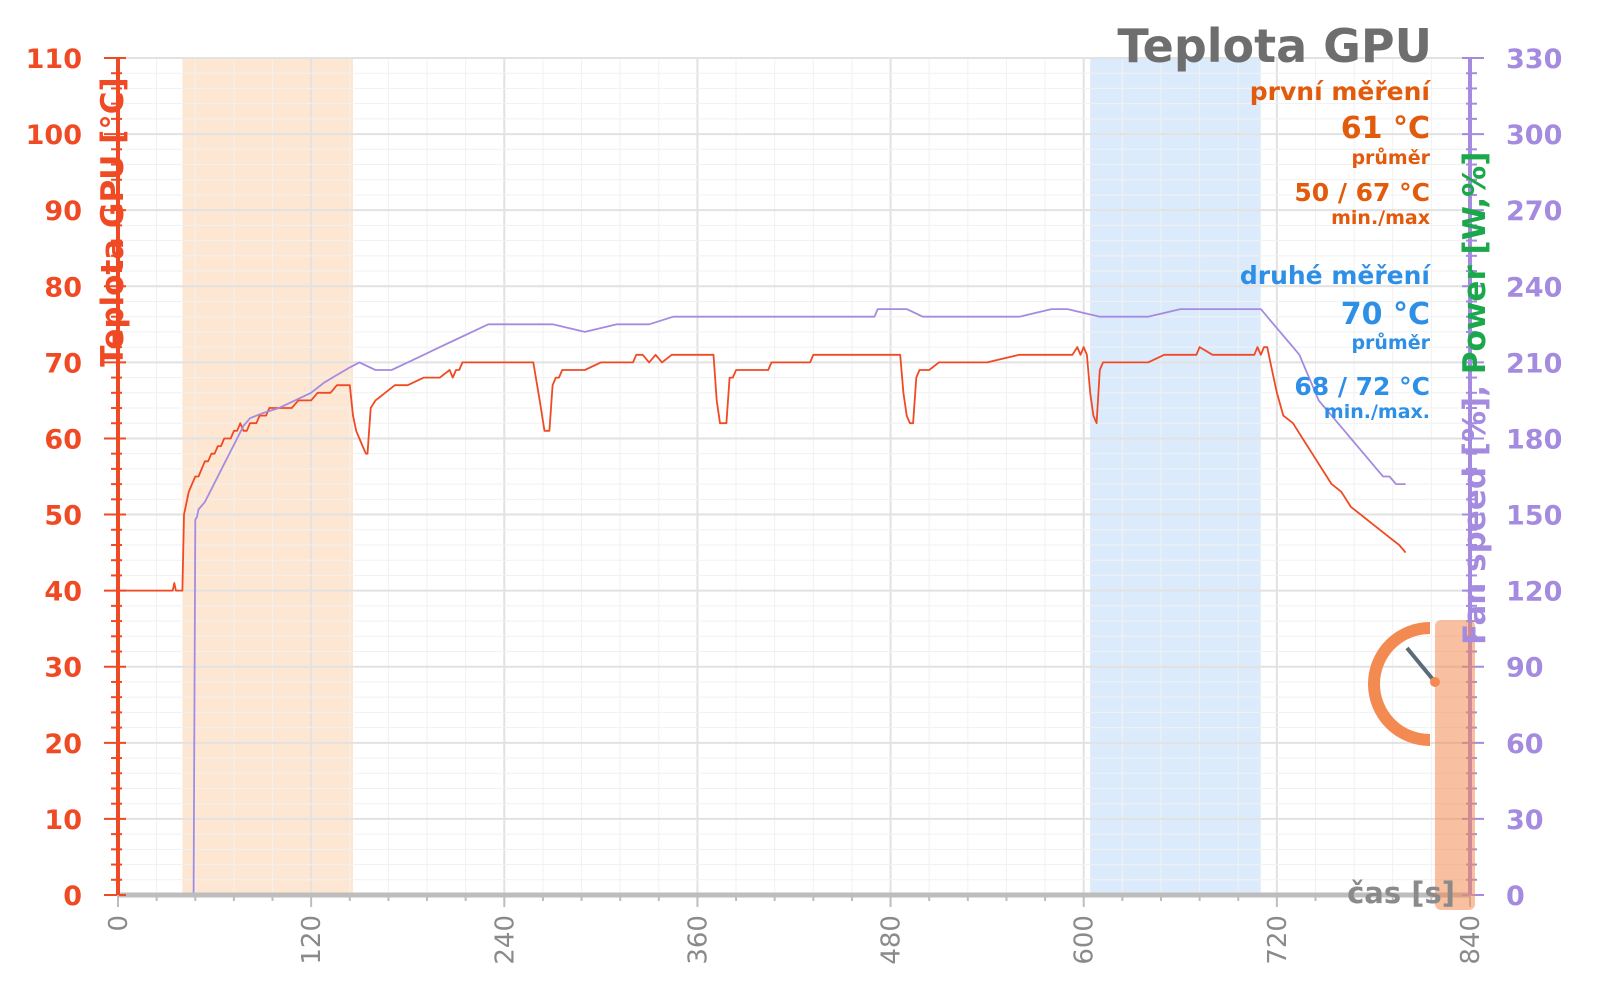  Describe the element at coordinates (63, 744) in the screenshot. I see `y-left-tick-label: 20` at that location.